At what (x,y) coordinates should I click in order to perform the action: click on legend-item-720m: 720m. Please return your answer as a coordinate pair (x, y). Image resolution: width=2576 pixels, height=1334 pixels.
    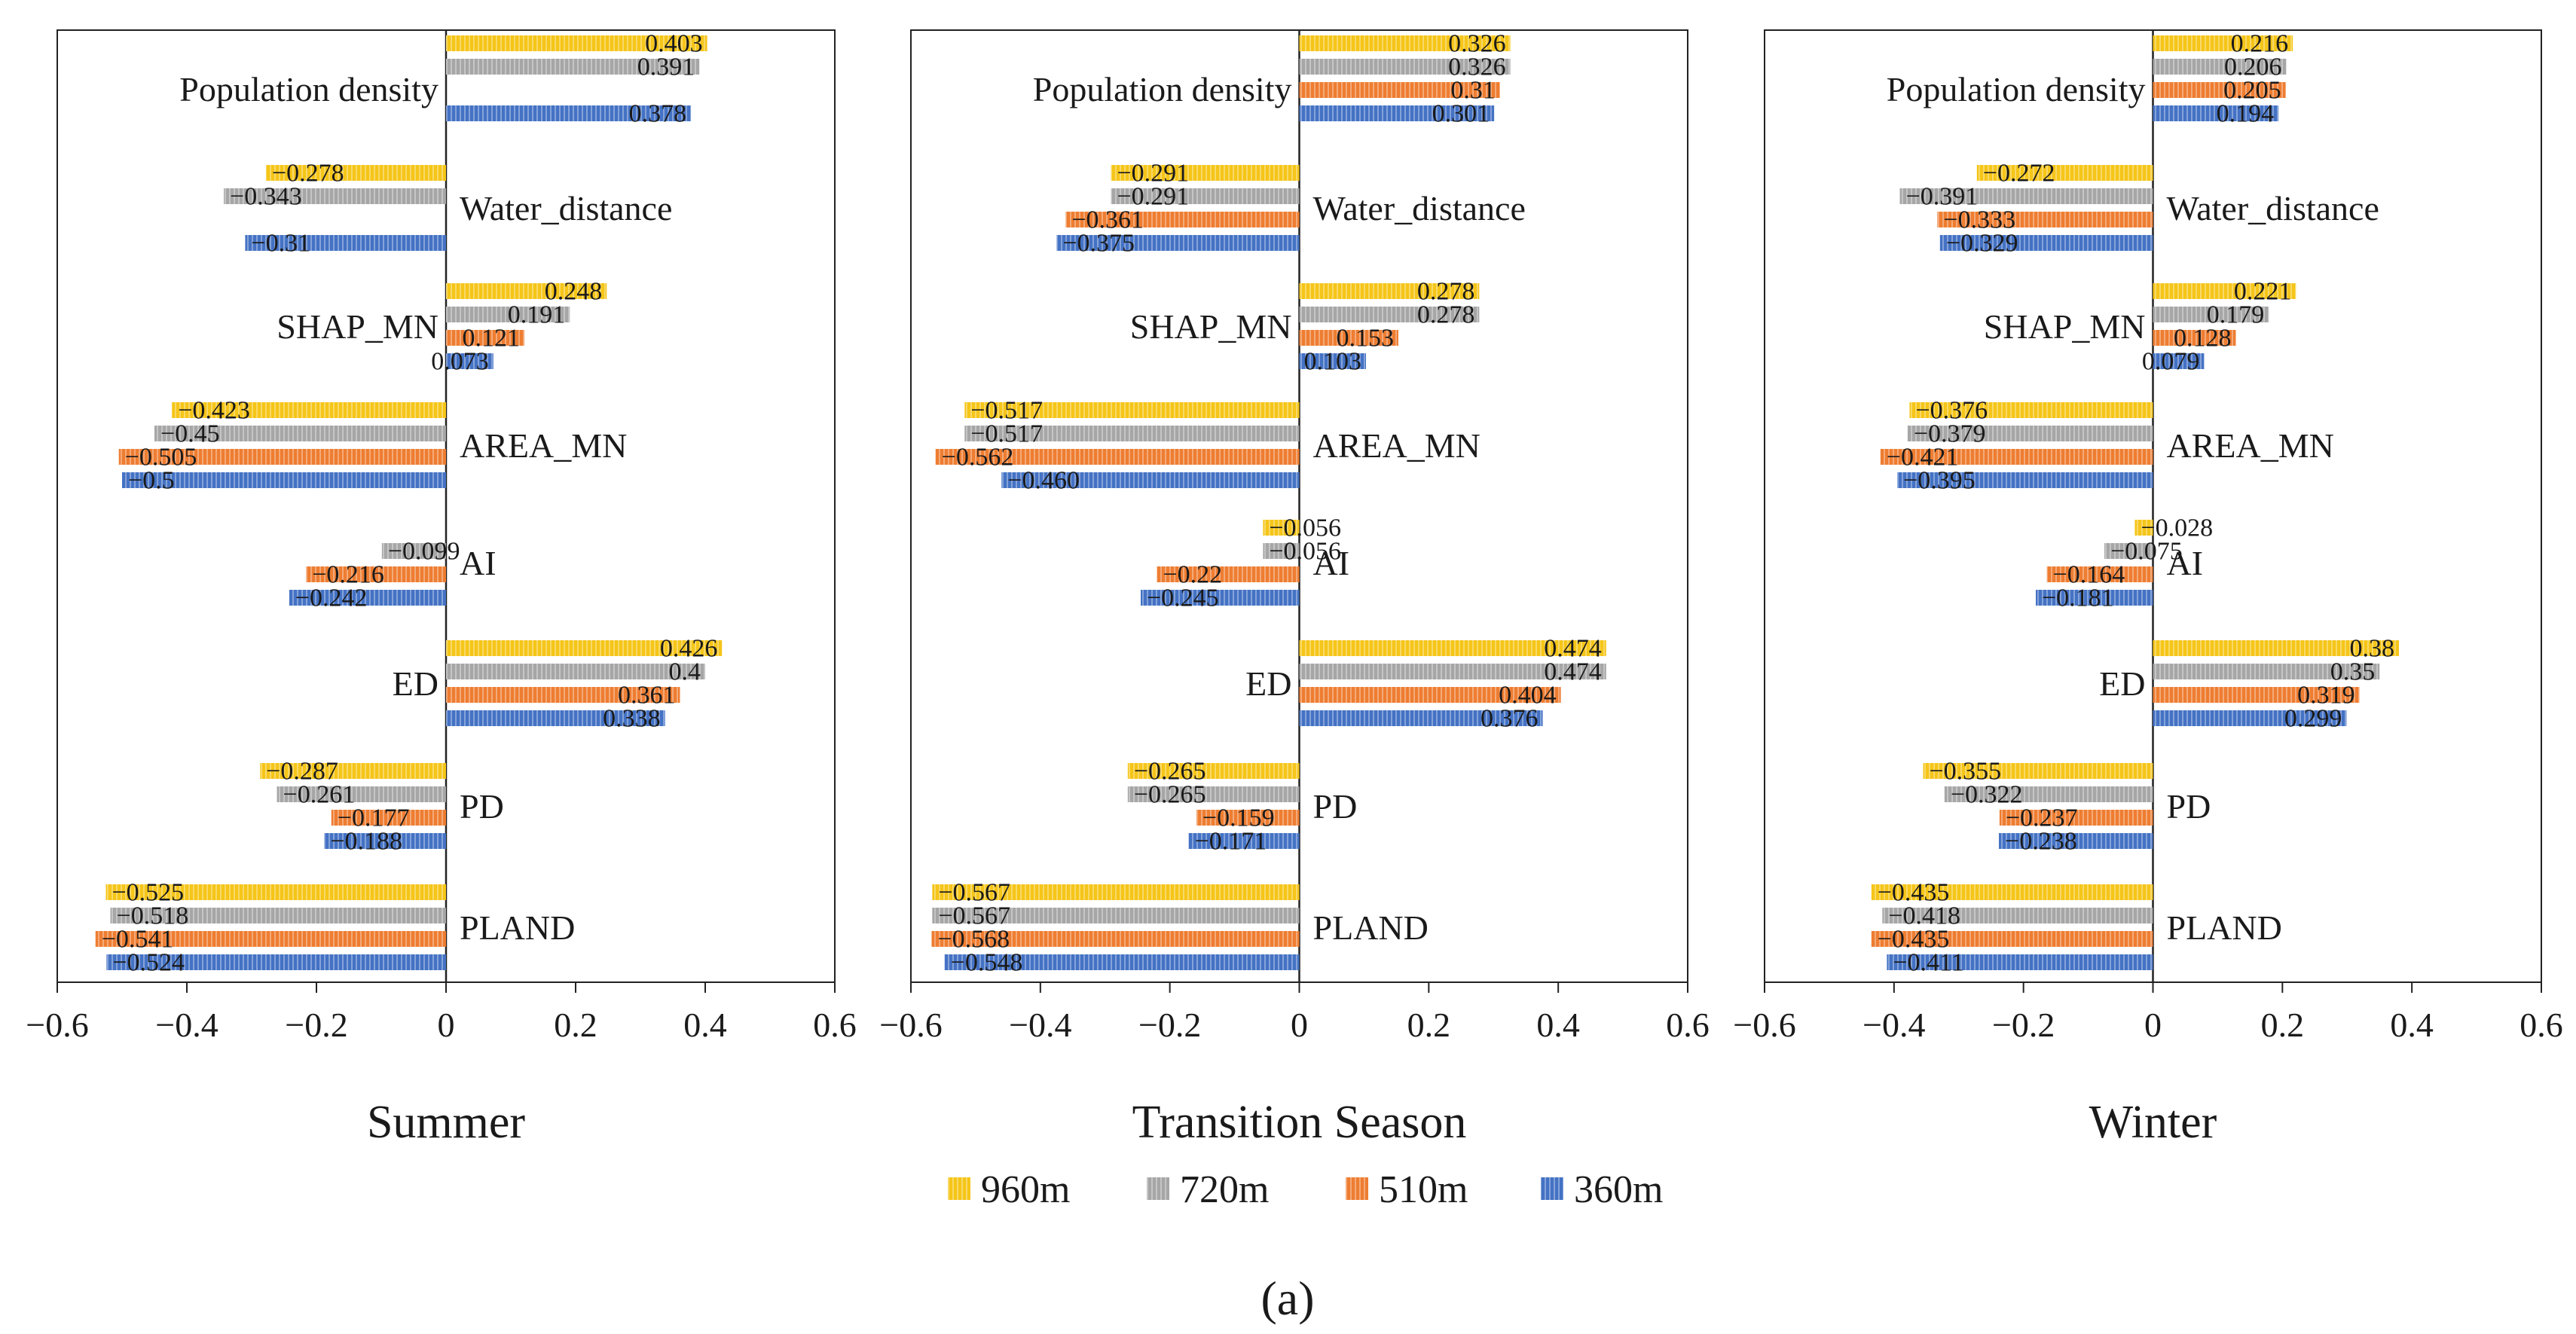
    Looking at the image, I should click on (1208, 1190).